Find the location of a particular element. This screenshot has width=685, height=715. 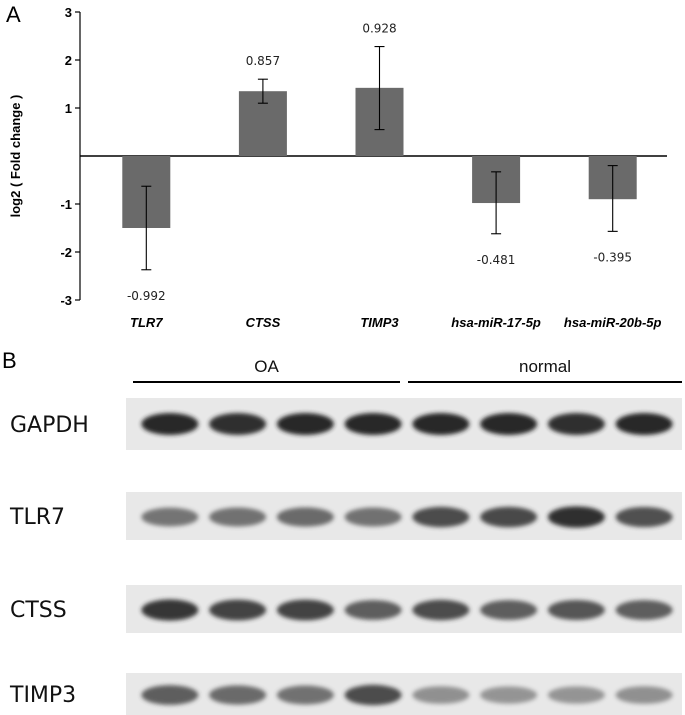

blot-row-label: GAPDH is located at coordinates (49, 425).